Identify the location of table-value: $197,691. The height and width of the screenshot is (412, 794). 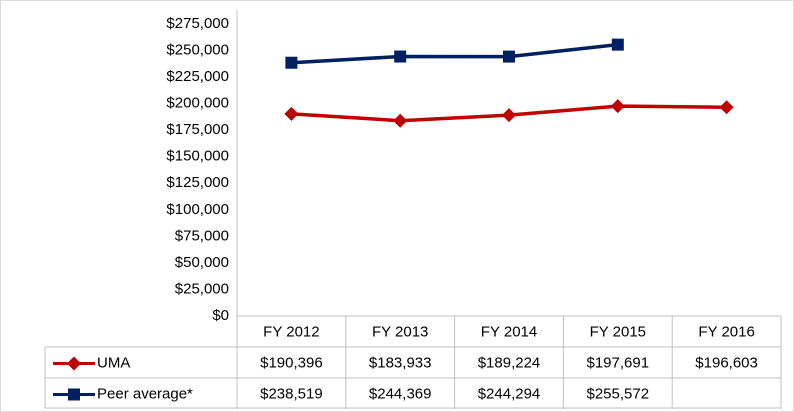
(618, 362).